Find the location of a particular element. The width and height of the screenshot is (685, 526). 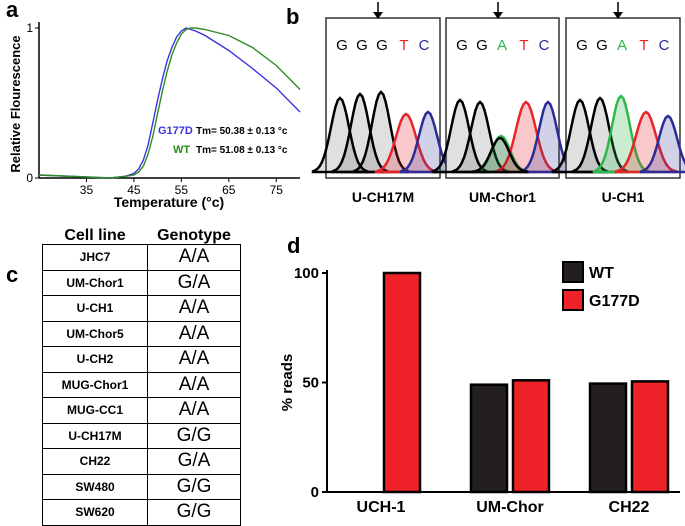

table-row: CH22 G/A is located at coordinates (141, 461).